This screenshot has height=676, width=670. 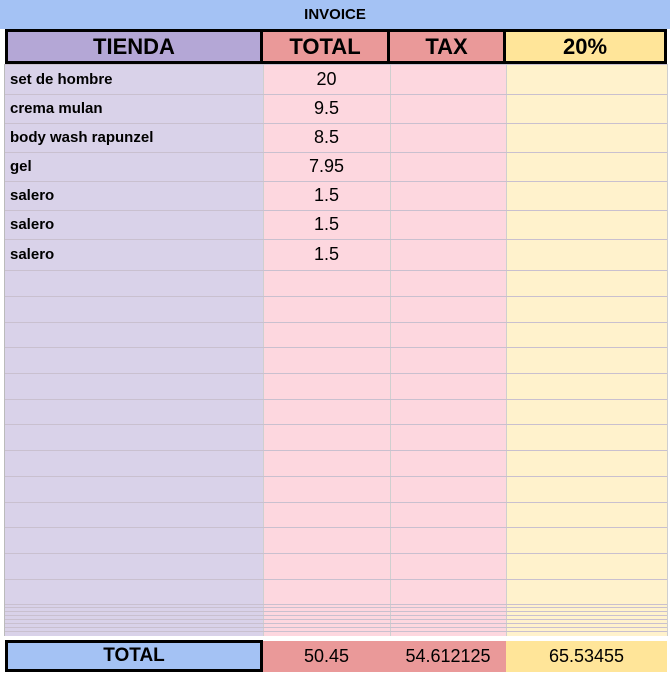 What do you see at coordinates (325, 46) in the screenshot?
I see `header-cell: TOTAL` at bounding box center [325, 46].